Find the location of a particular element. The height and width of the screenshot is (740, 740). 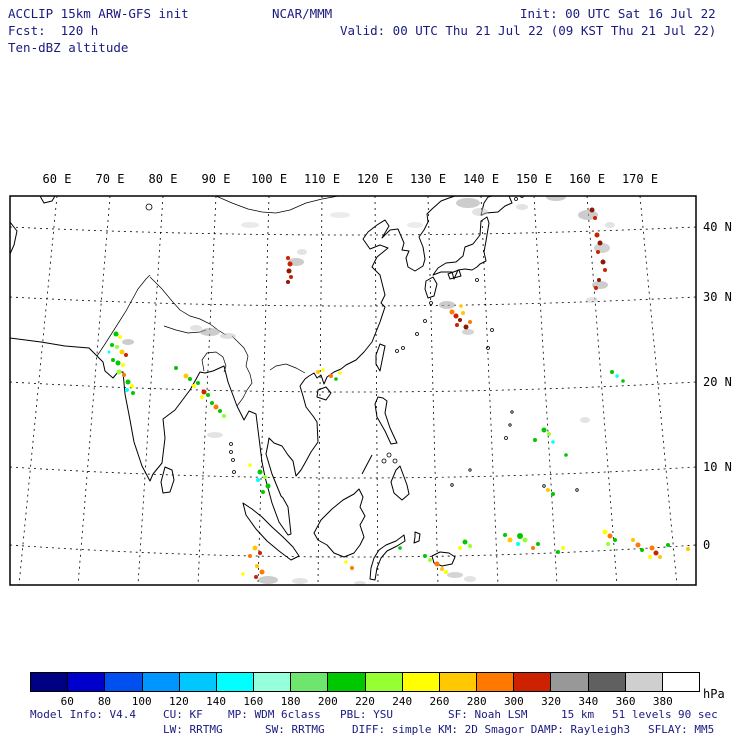

colorbar-tick: 160 is located at coordinates (253, 701).